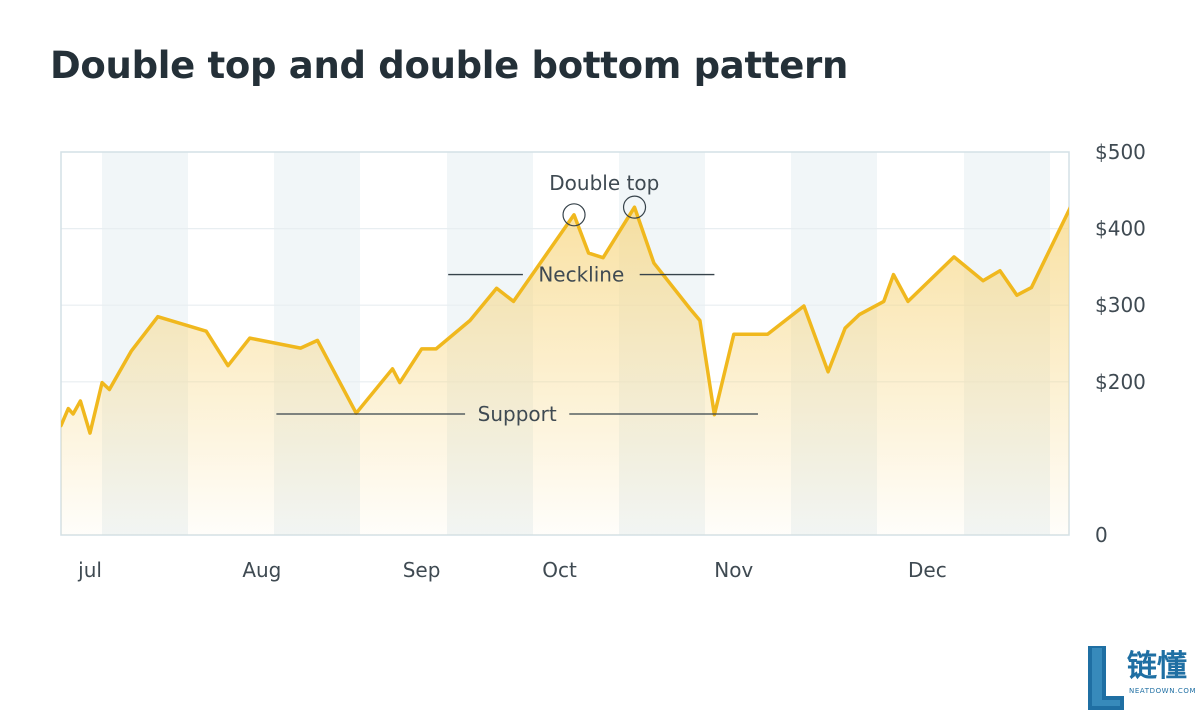 The image size is (1200, 714). I want to click on chart-title: Double top and double bottom pattern, so click(449, 65).